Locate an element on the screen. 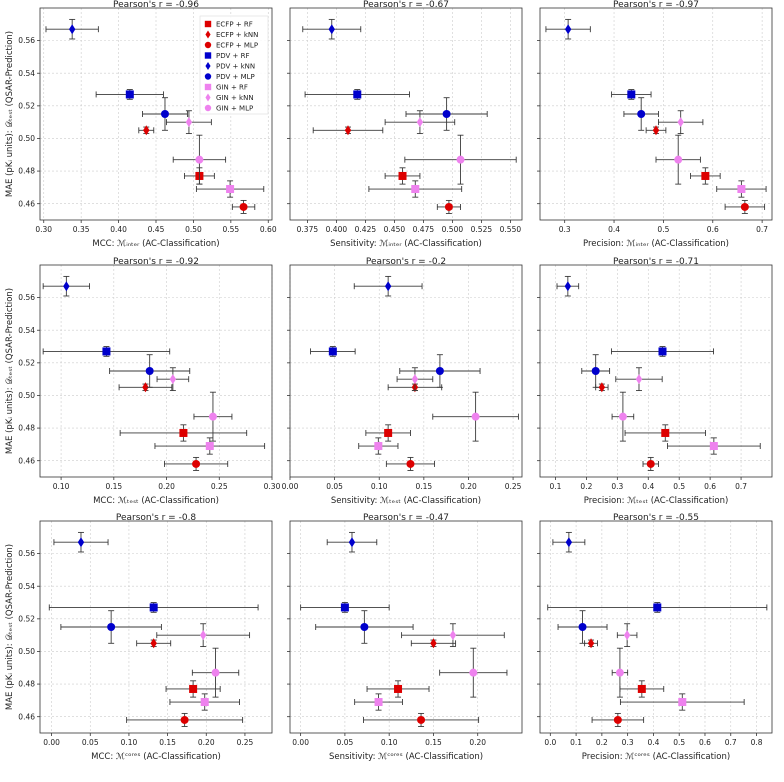 This screenshot has height=782, width=784. x-tick-label: 0.450 is located at coordinates (395, 229).